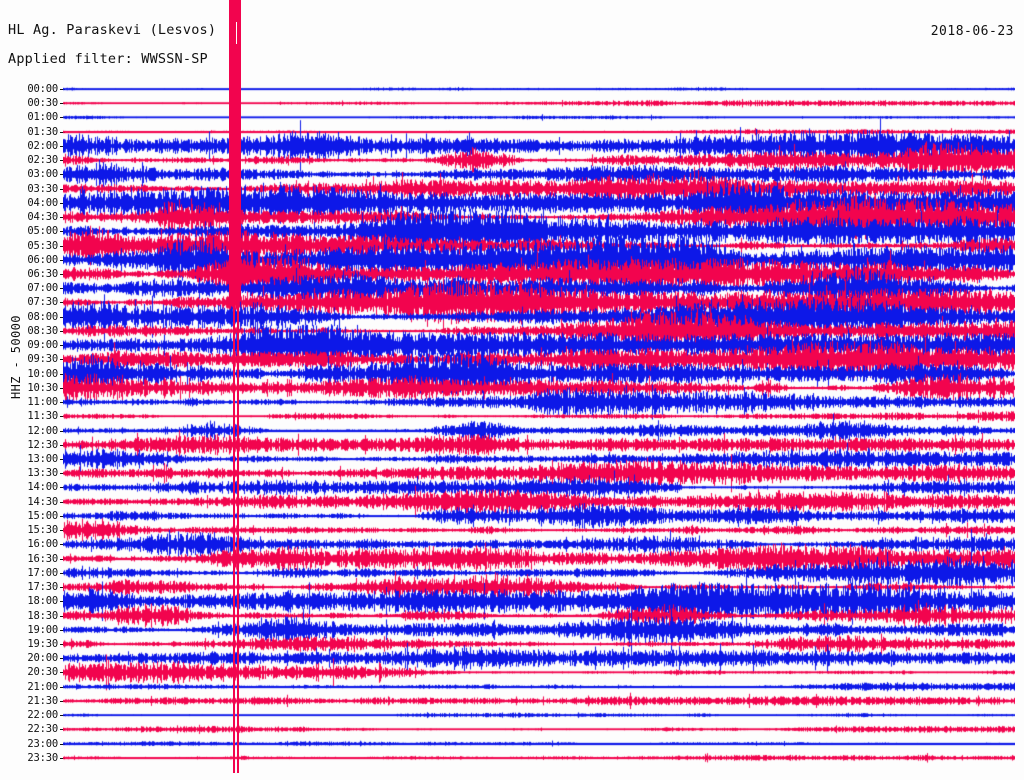 The width and height of the screenshot is (1024, 780). I want to click on time-label-0030: 00:30, so click(42, 103).